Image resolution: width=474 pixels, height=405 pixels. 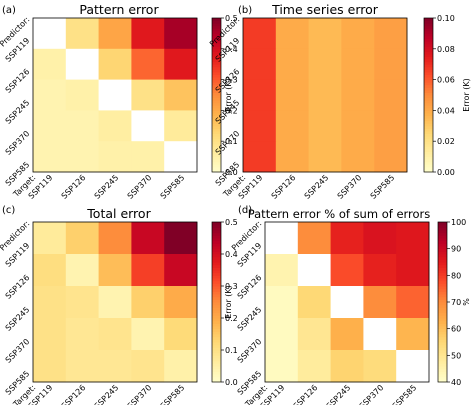 What do you see at coordinates (446, 18) in the screenshot?
I see `colorbar-tick-label: 0.10` at bounding box center [446, 18].